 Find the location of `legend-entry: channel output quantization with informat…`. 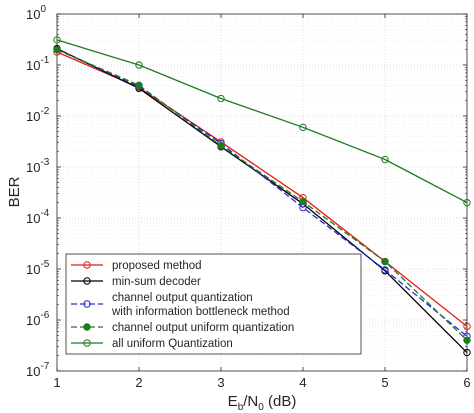

legend-entry: channel output quantization with informat… is located at coordinates (180, 305).